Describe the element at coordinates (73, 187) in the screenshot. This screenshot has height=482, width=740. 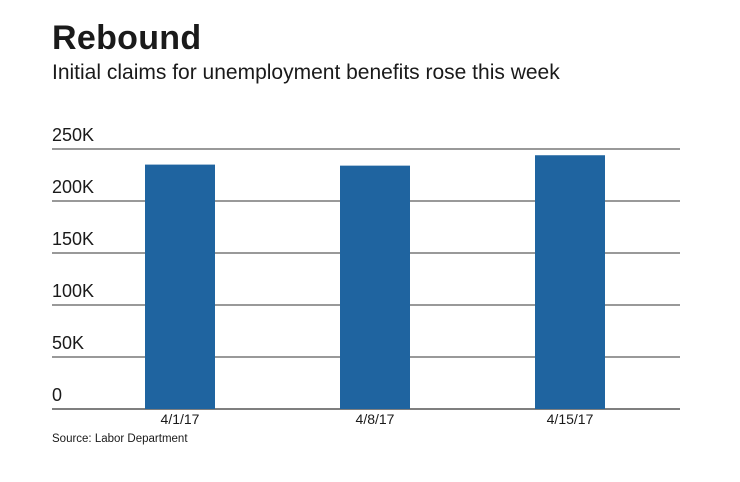
I see `y-tick-label: 200K` at that location.